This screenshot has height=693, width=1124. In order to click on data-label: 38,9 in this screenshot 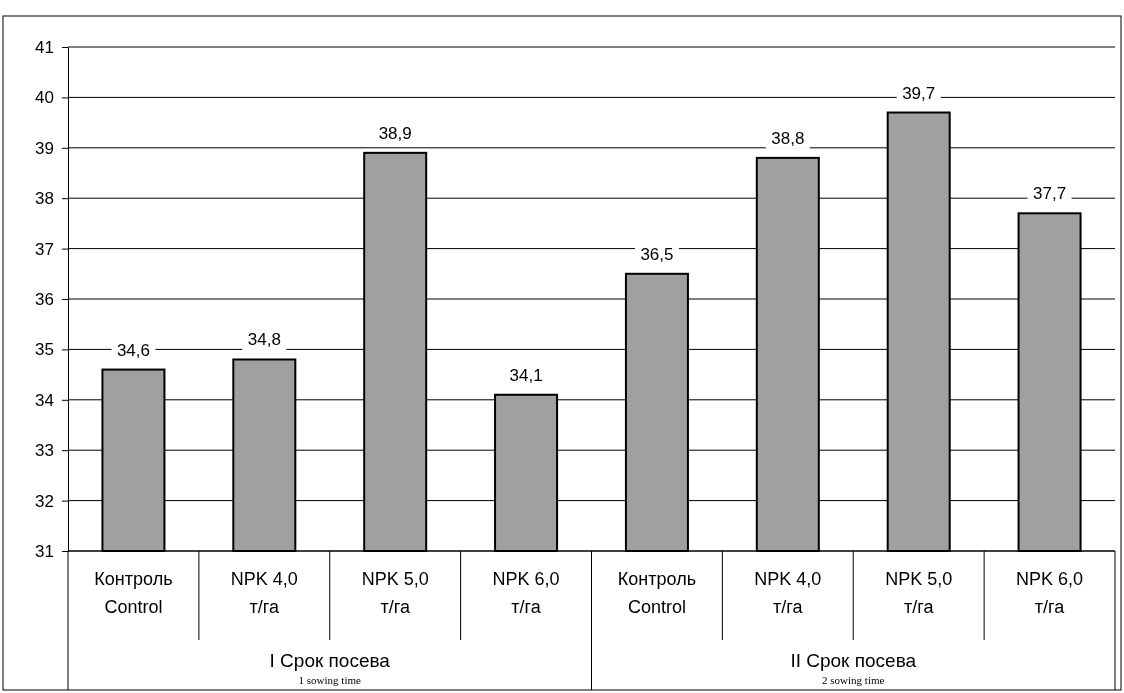, I will do `click(395, 133)`.